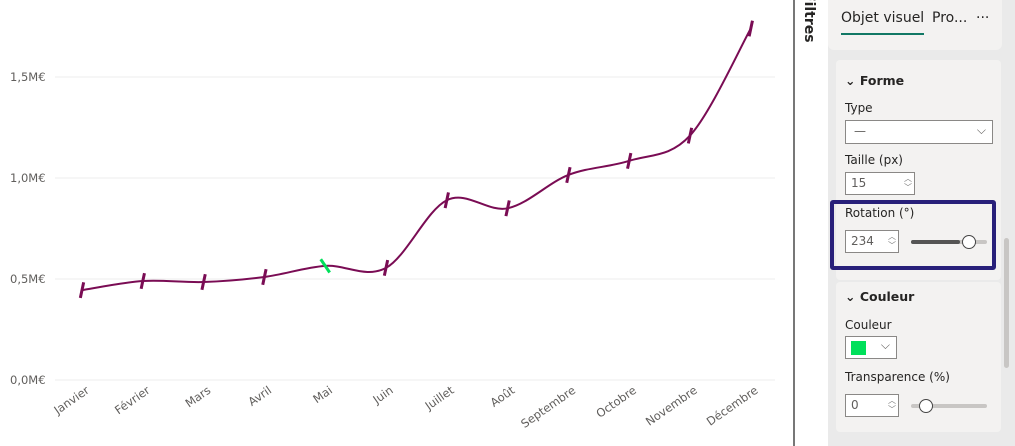  Describe the element at coordinates (897, 377) in the screenshot. I see `transparency-label: Transparence (%)` at that location.